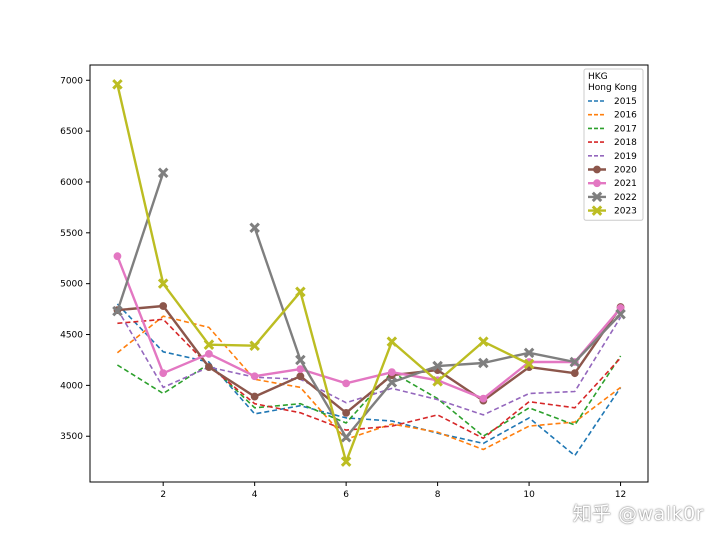 The width and height of the screenshot is (720, 540). Describe the element at coordinates (625, 129) in the screenshot. I see `legend-label-2017: 2017` at that location.